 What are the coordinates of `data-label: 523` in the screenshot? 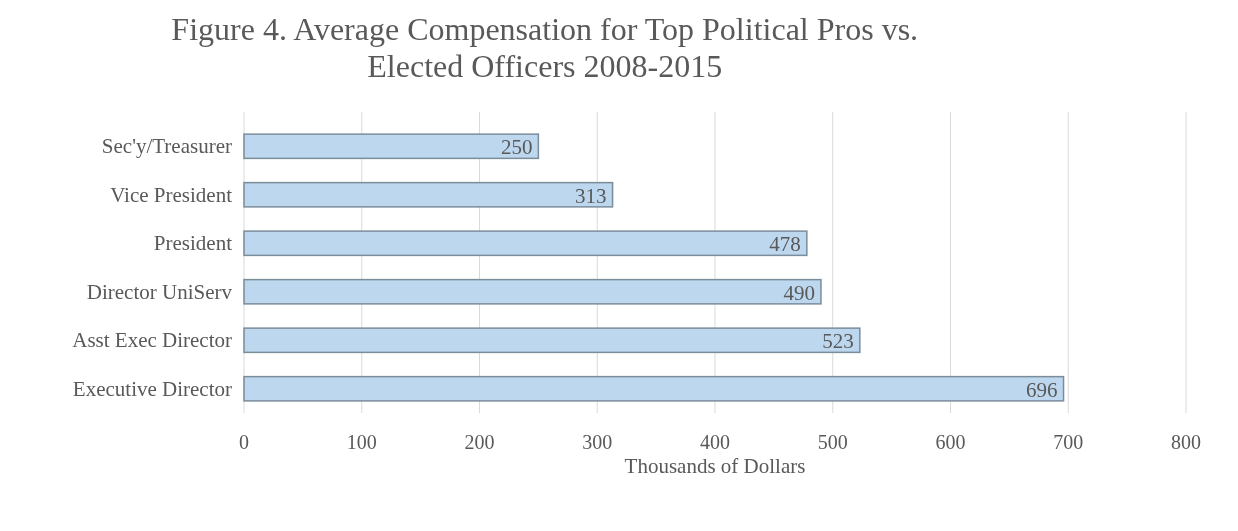 It's located at (838, 341).